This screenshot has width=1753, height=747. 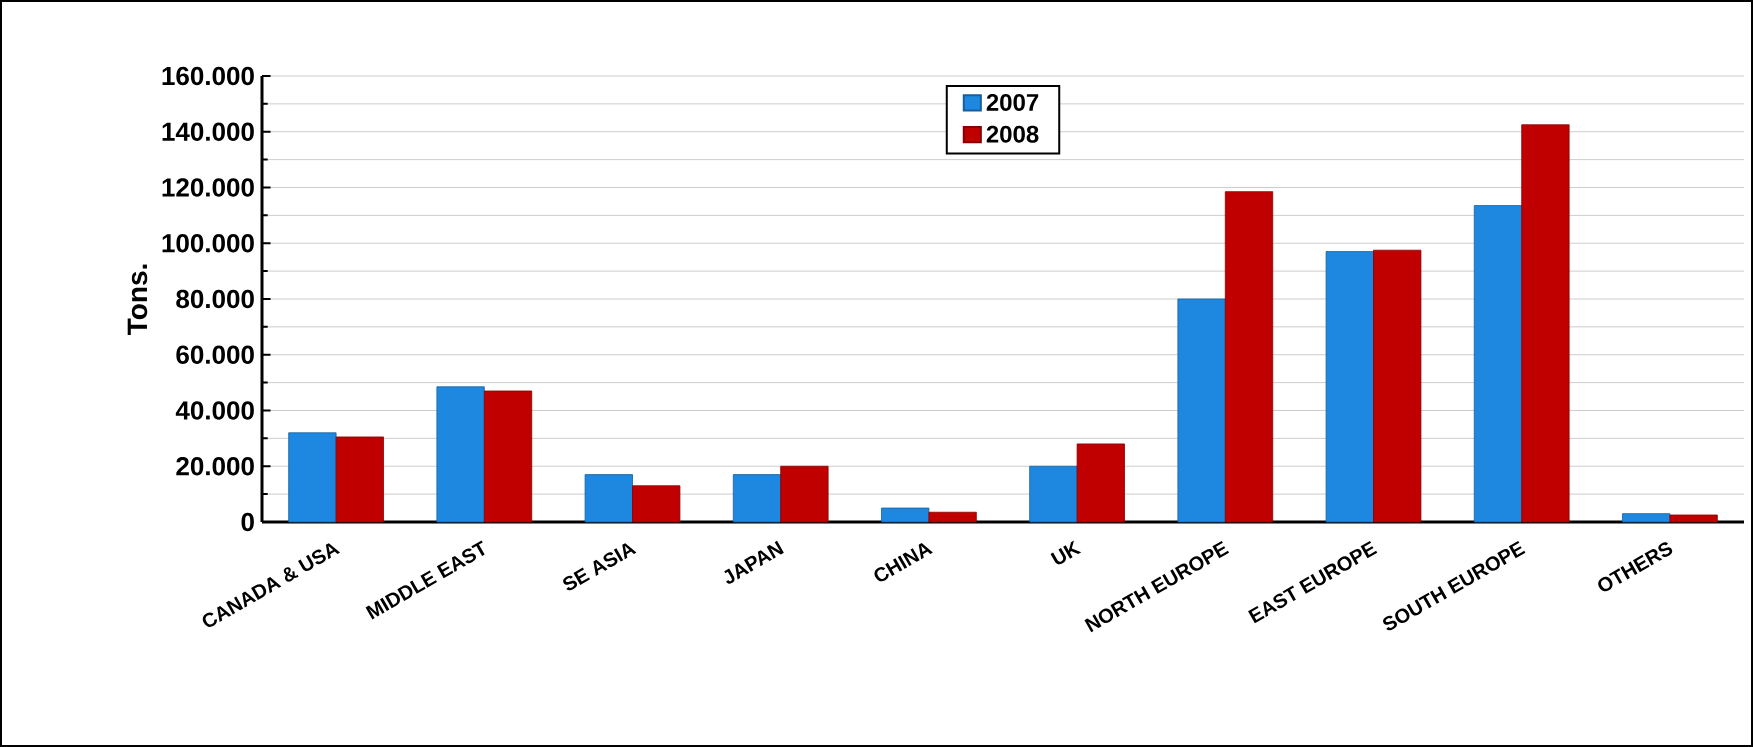 I want to click on y-tick-label: 0, so click(x=247, y=522).